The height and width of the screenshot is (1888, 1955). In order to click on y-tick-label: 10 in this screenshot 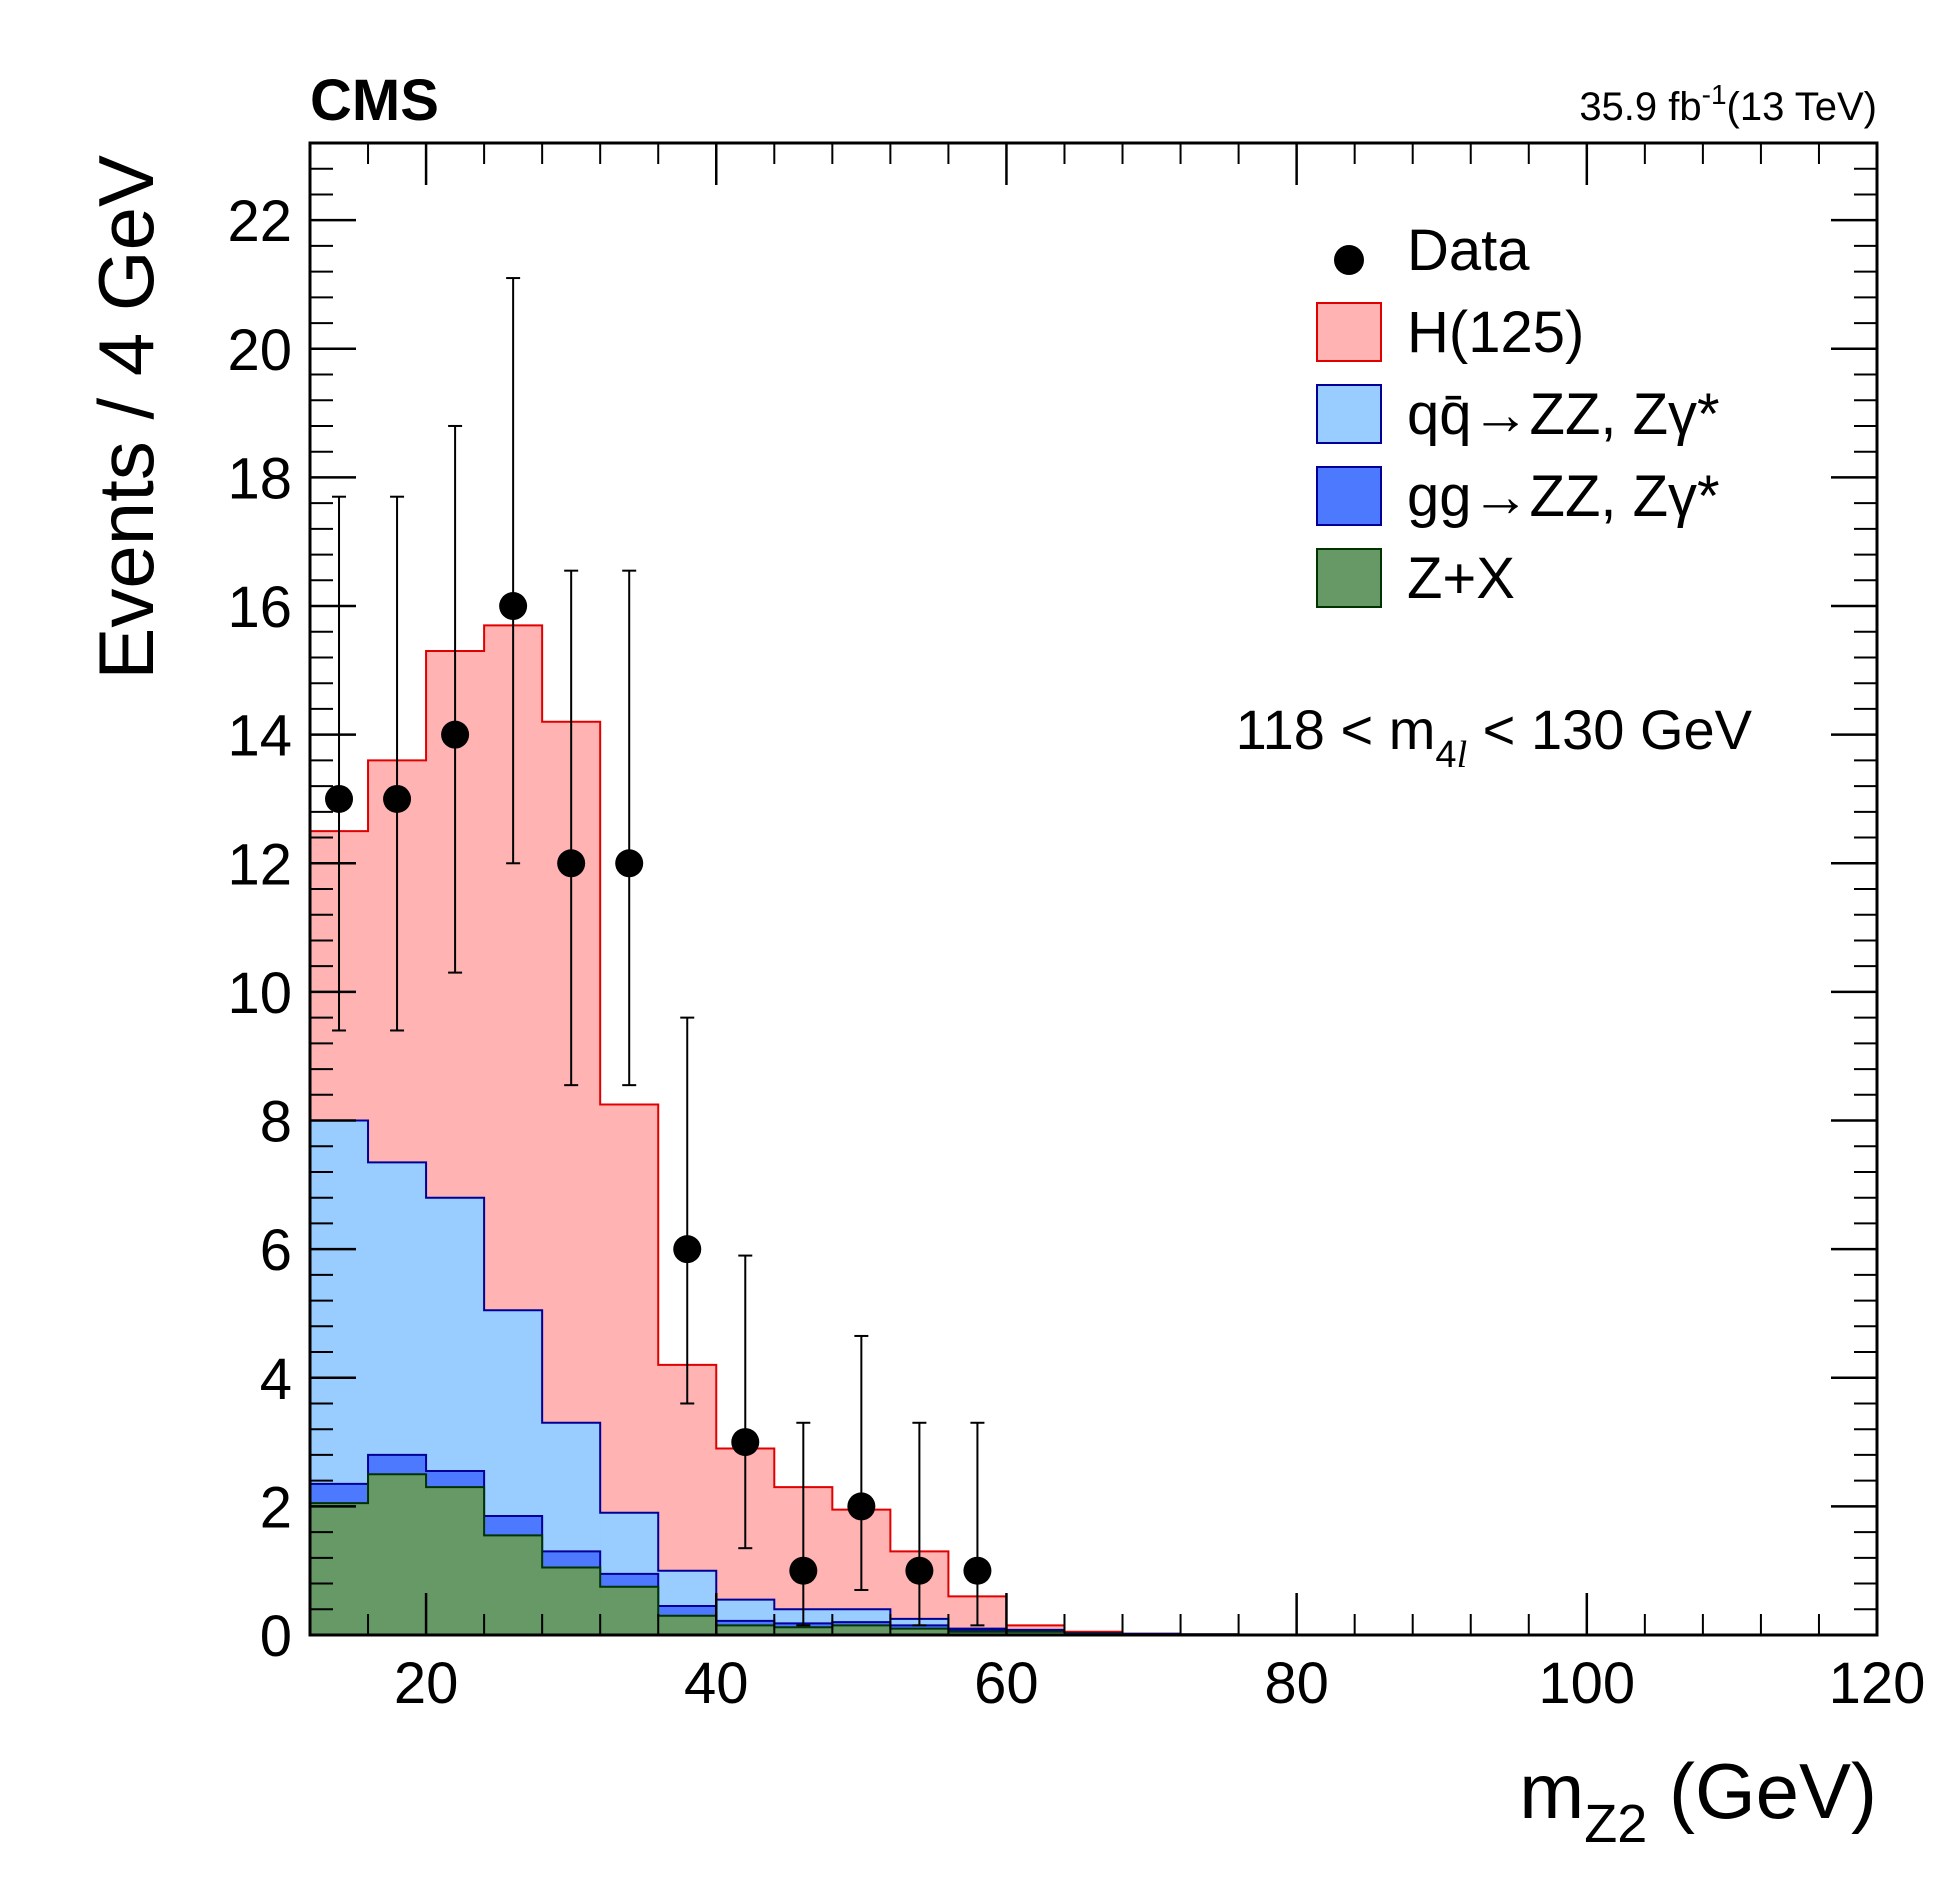, I will do `click(259, 993)`.